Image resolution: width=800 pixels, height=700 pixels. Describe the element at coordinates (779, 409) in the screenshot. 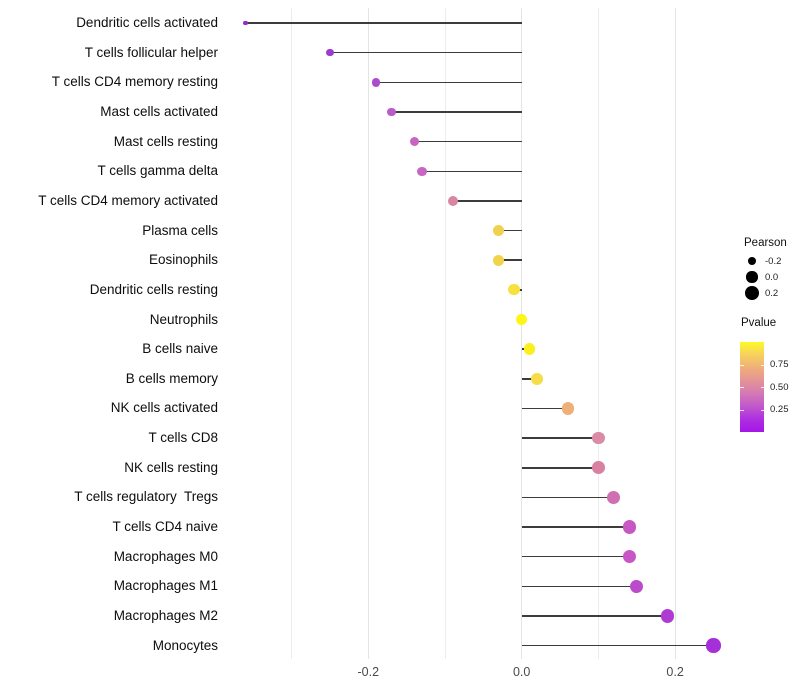

I see `pvalue-tick-label: 0.25` at that location.